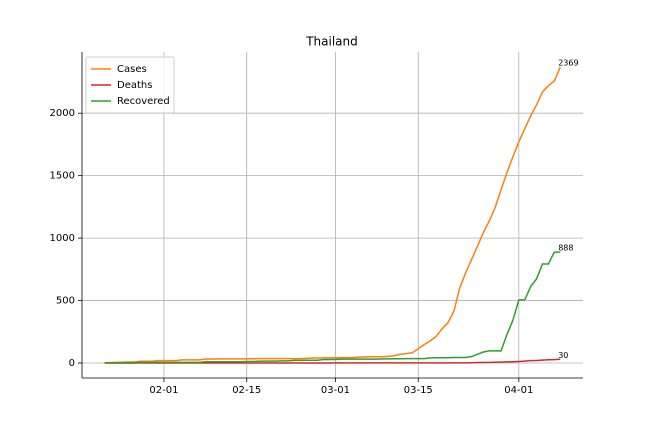  I want to click on legend-box, so click(130, 85).